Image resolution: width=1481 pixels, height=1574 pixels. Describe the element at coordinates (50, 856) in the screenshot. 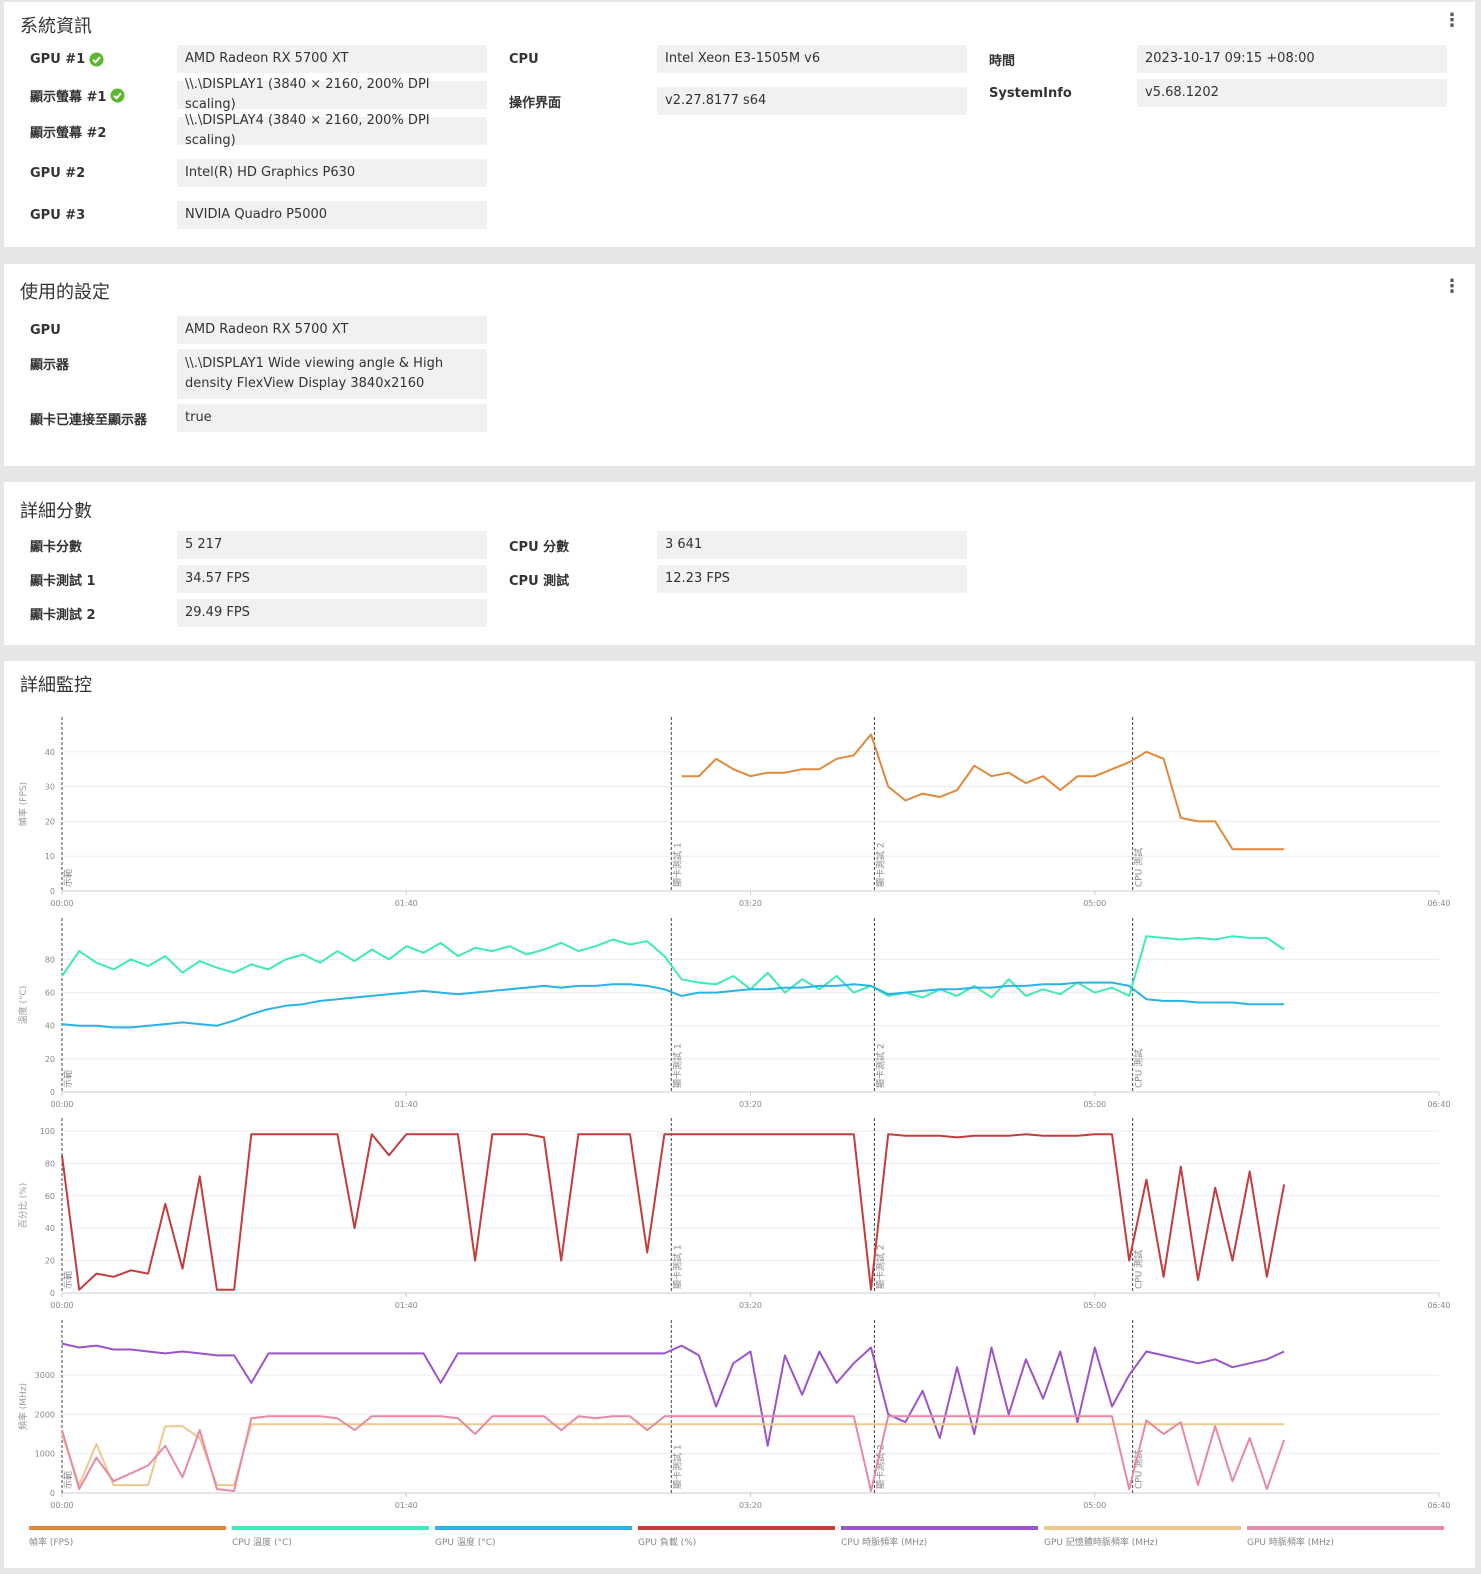

I see `y-tick-label: 10` at that location.